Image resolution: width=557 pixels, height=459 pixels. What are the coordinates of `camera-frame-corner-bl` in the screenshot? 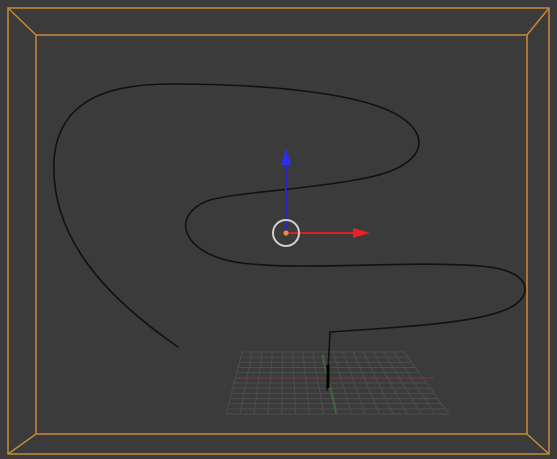 It's located at (22, 444).